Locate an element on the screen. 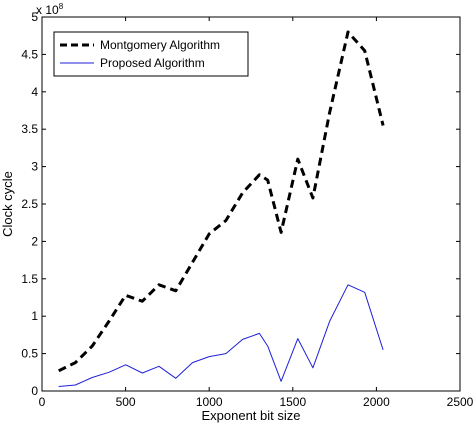 The image size is (474, 427). y-tick-label: 5 is located at coordinates (34, 17).